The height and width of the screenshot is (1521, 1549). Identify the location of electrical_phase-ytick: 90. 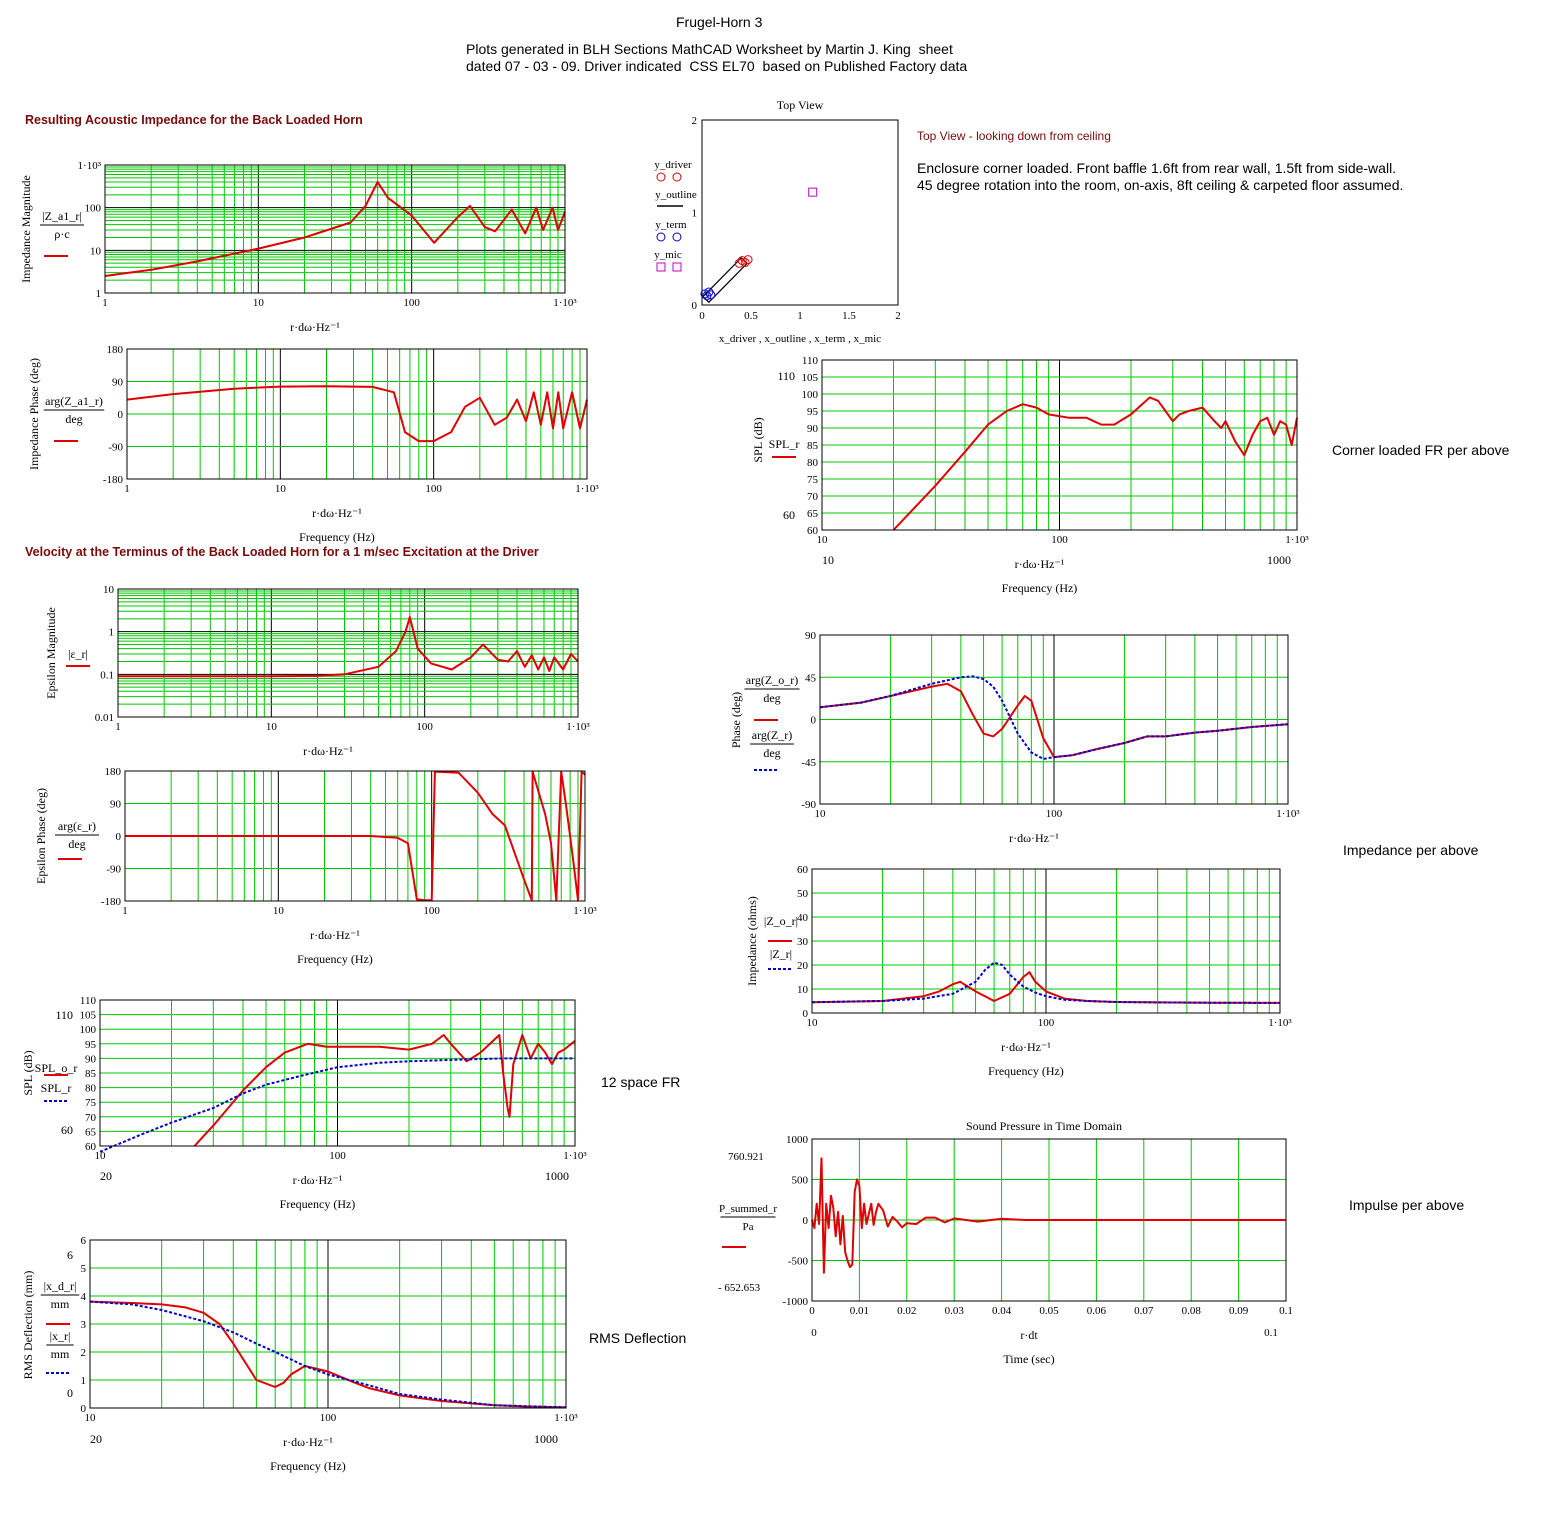
(811, 636).